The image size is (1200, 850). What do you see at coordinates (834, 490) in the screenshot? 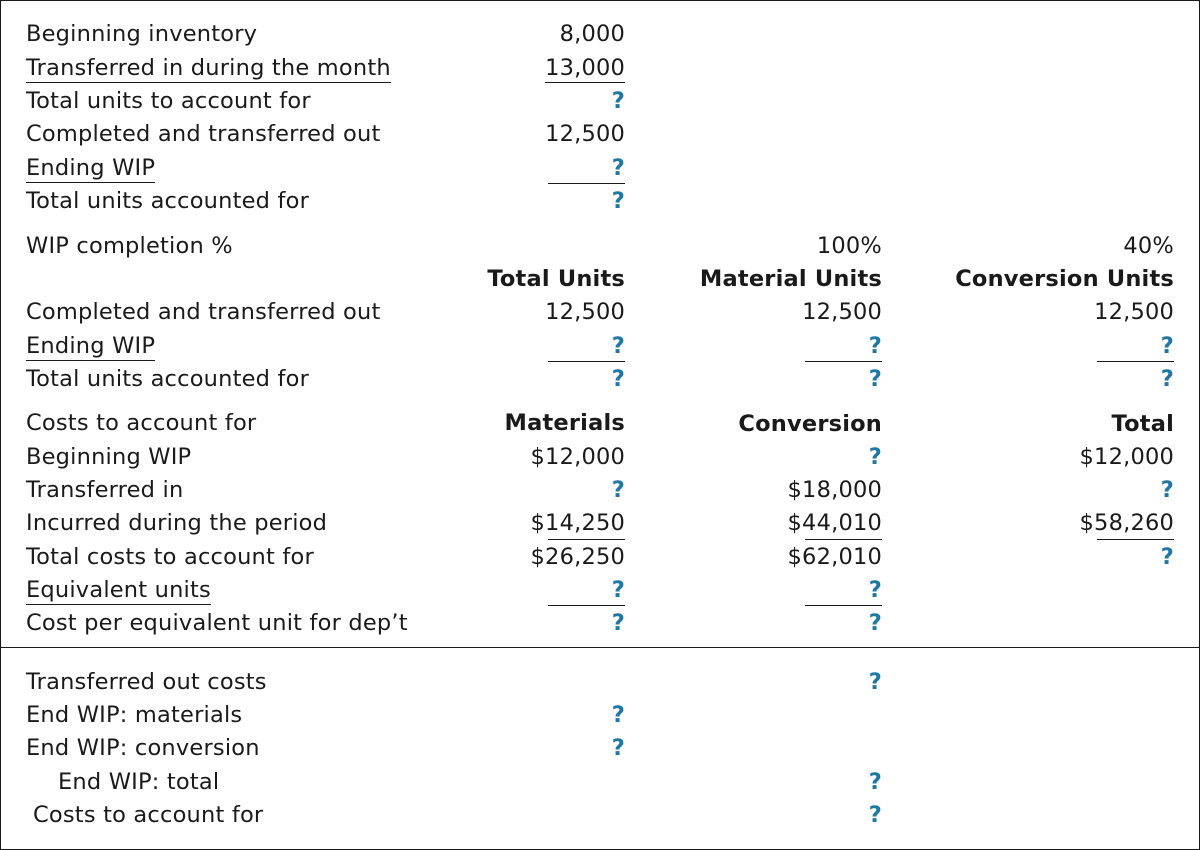
I see `cost-transferred-in-conversion: $18,000` at bounding box center [834, 490].